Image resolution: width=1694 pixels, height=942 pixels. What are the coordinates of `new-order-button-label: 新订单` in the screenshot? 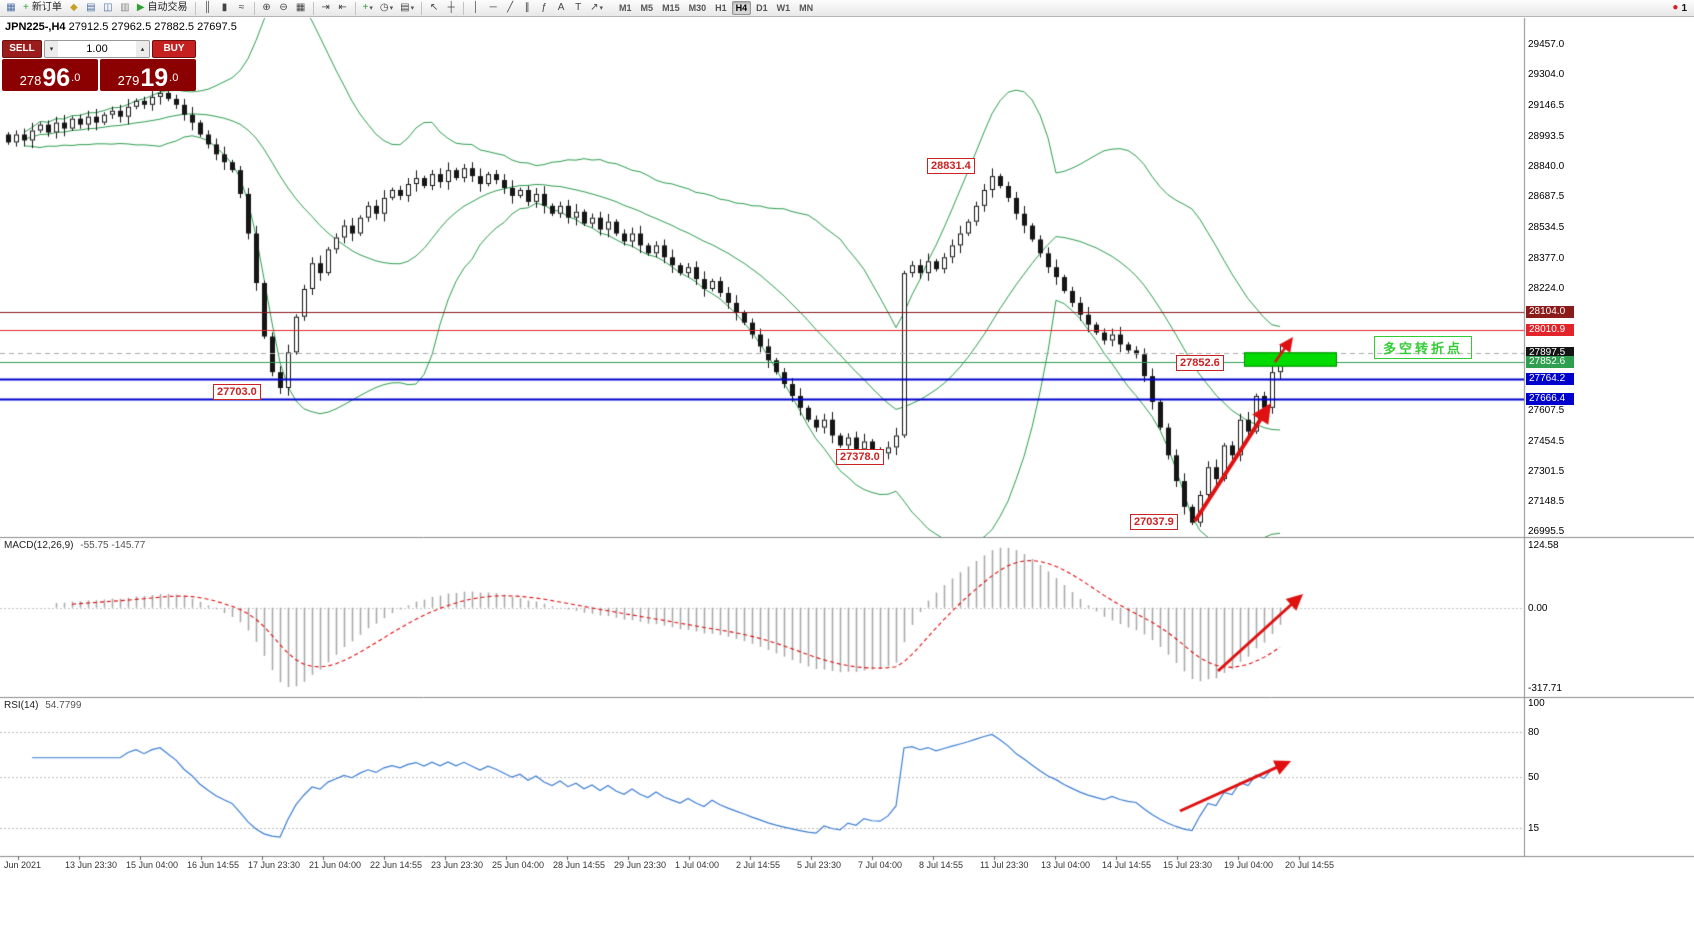 It's located at (46, 7).